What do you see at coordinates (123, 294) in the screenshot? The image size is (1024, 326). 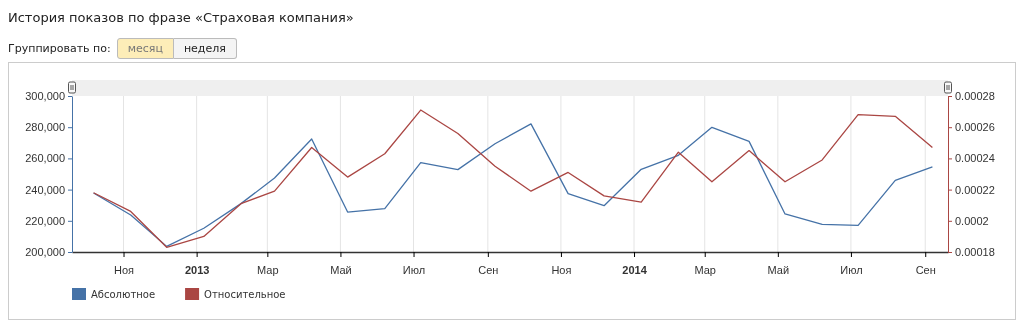 I see `legend-label: Абсолютное` at bounding box center [123, 294].